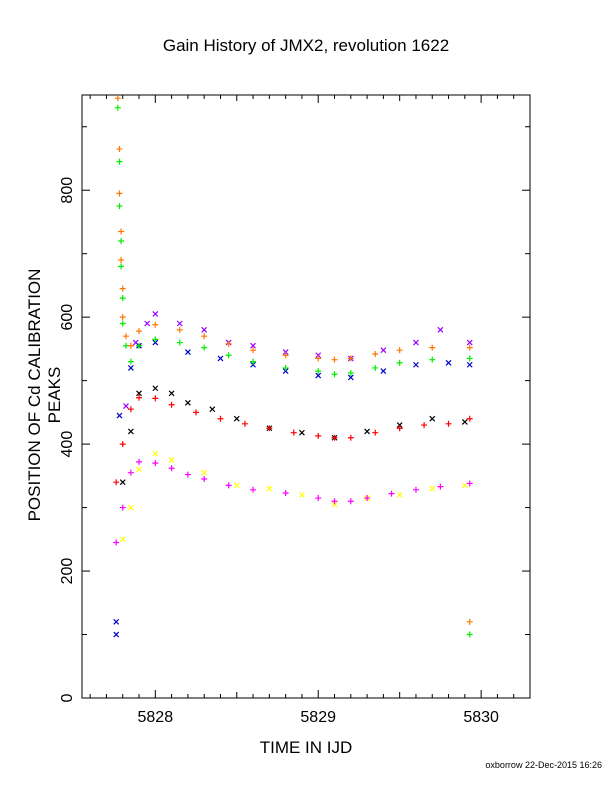 The height and width of the screenshot is (792, 612). What do you see at coordinates (156, 717) in the screenshot?
I see `x-tick-label: 5828` at bounding box center [156, 717].